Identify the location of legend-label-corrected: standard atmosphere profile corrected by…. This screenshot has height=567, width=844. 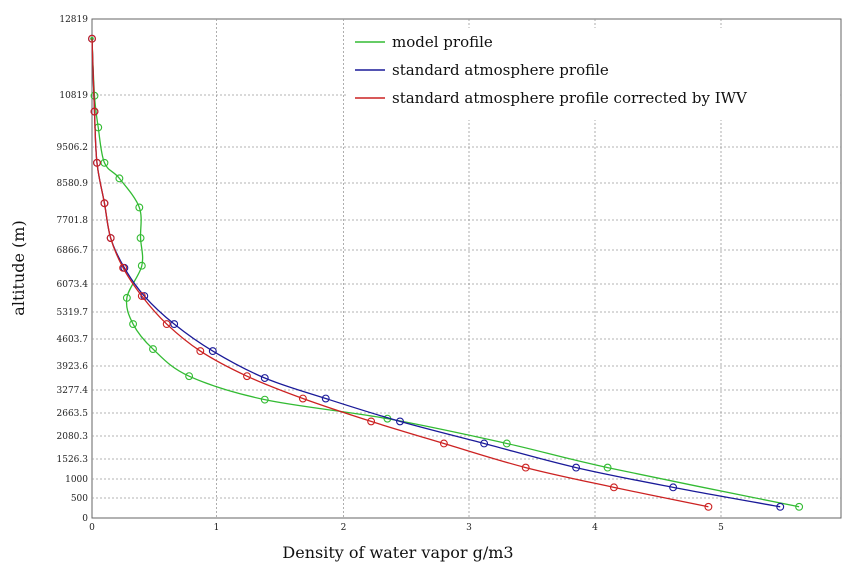
(570, 98).